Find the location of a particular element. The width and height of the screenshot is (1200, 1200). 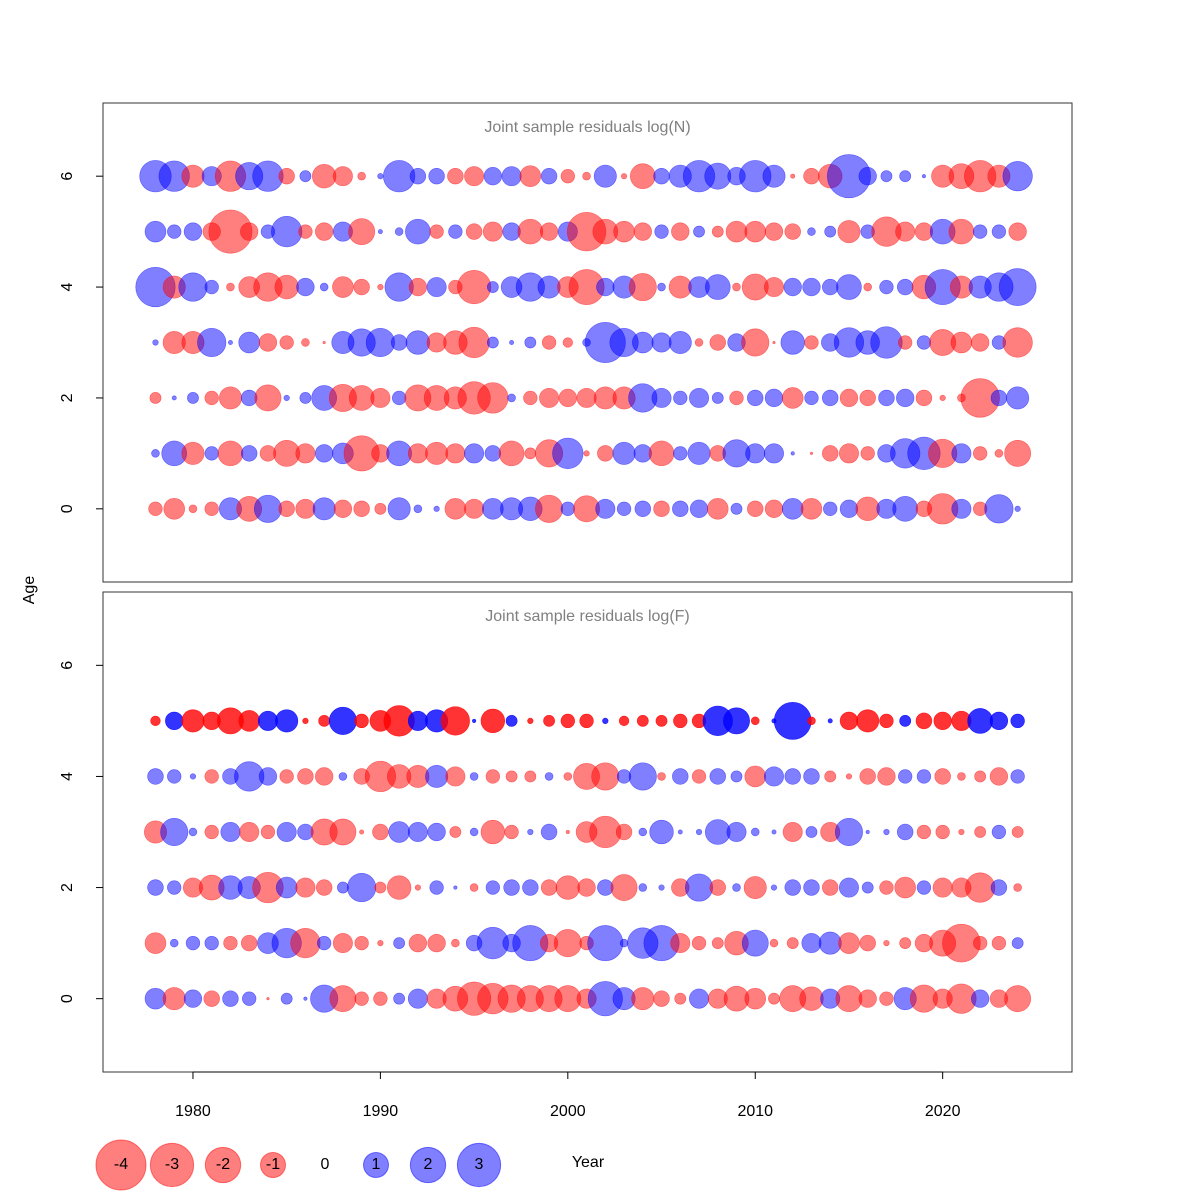

y-tick-label: 6 is located at coordinates (67, 176).